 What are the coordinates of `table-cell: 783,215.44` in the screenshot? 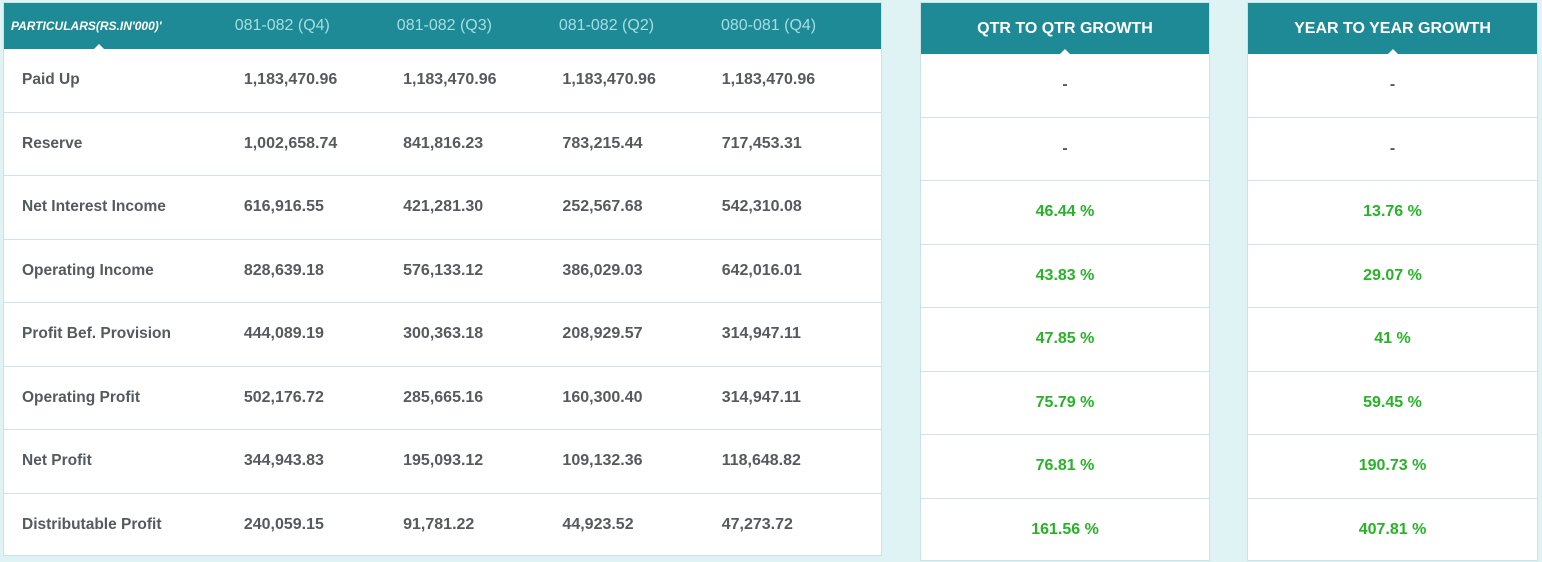 It's located at (641, 144).